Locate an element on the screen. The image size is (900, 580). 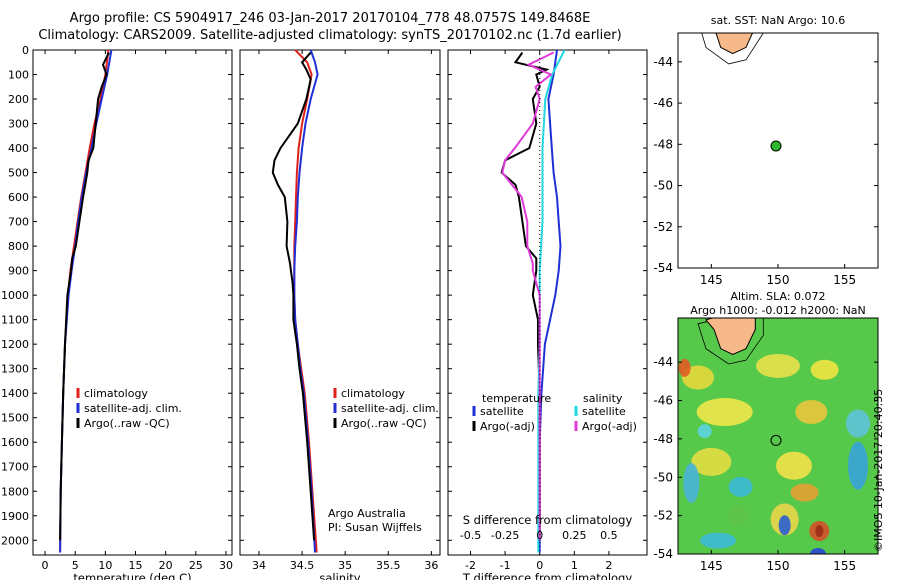
sst_map-xtick-label: 150 is located at coordinates (778, 280).